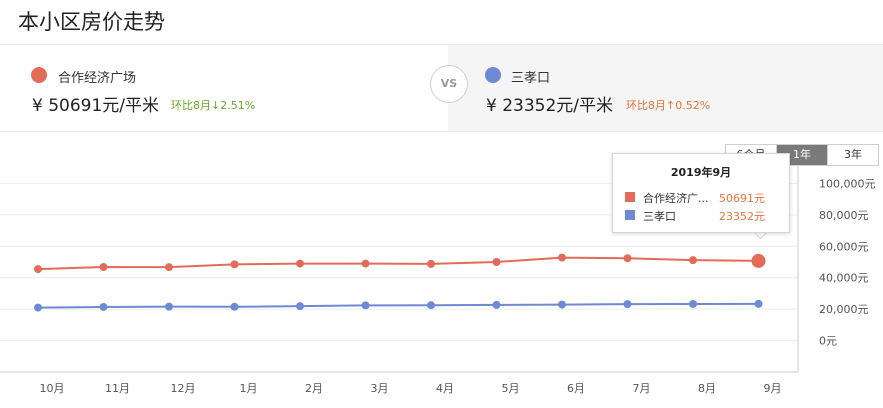 The height and width of the screenshot is (408, 883). What do you see at coordinates (39, 75) in the screenshot?
I see `left-legend-dot` at bounding box center [39, 75].